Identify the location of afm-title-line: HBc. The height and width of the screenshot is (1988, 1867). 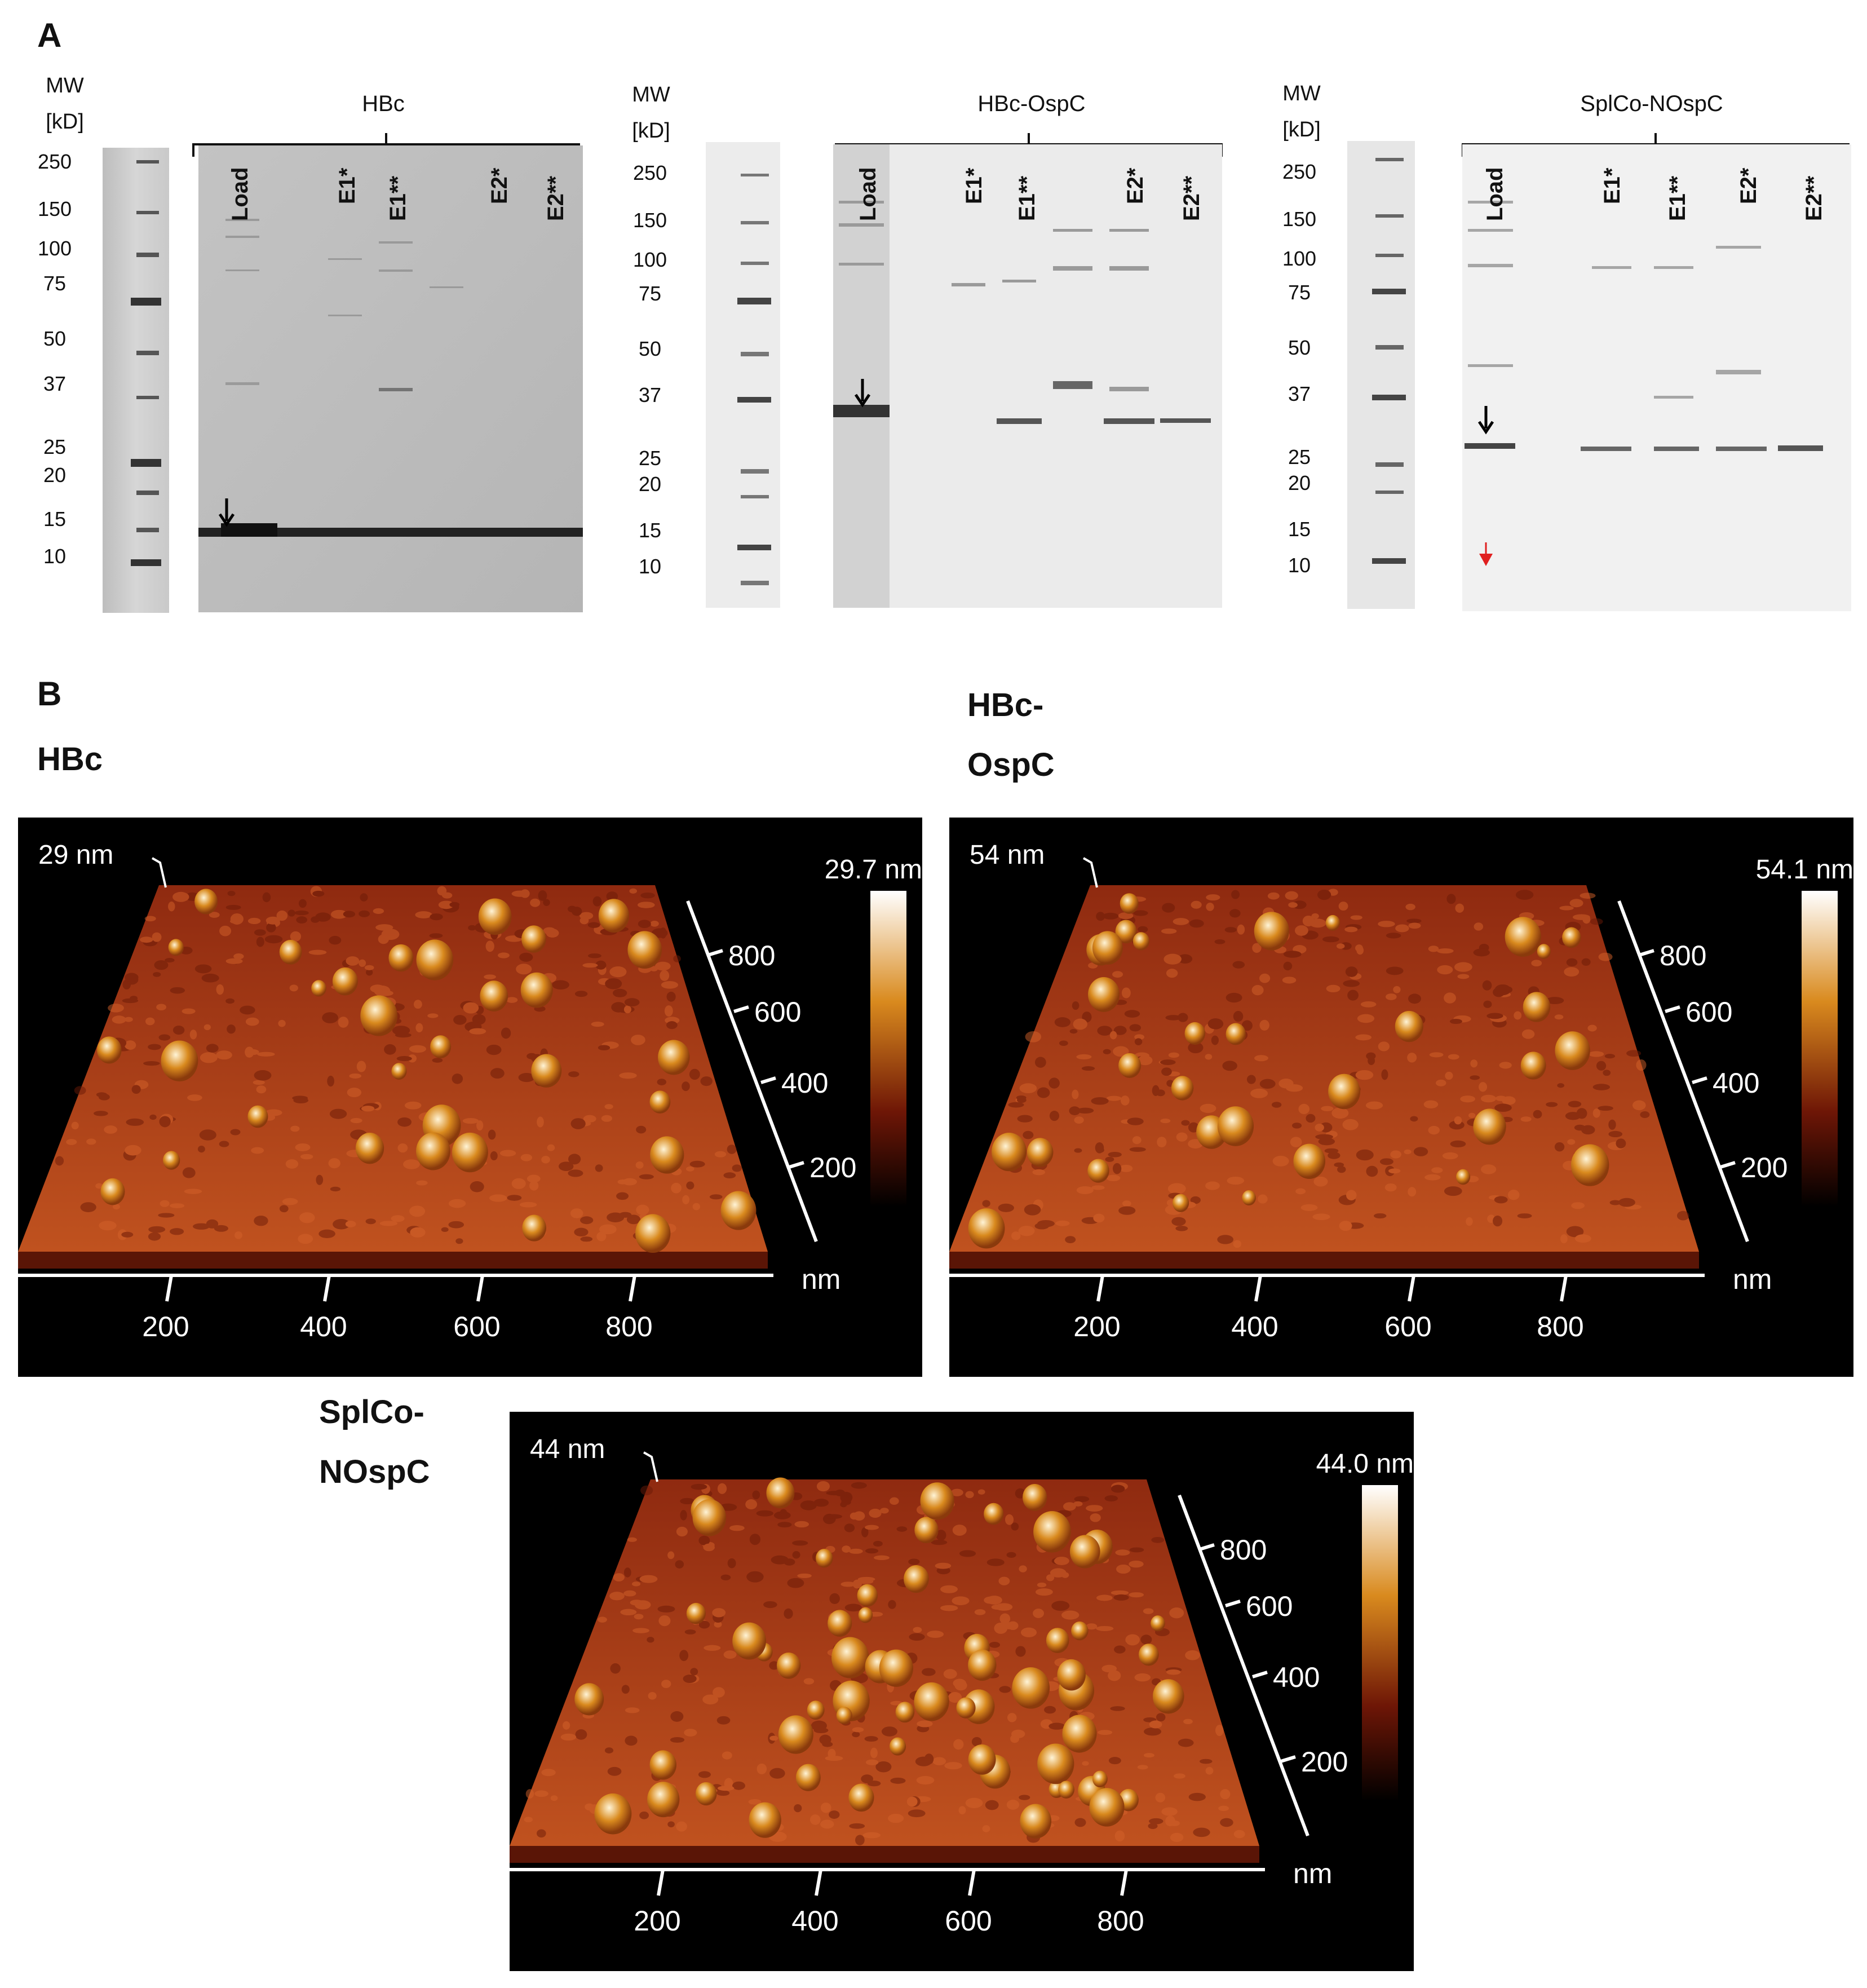
(70, 759).